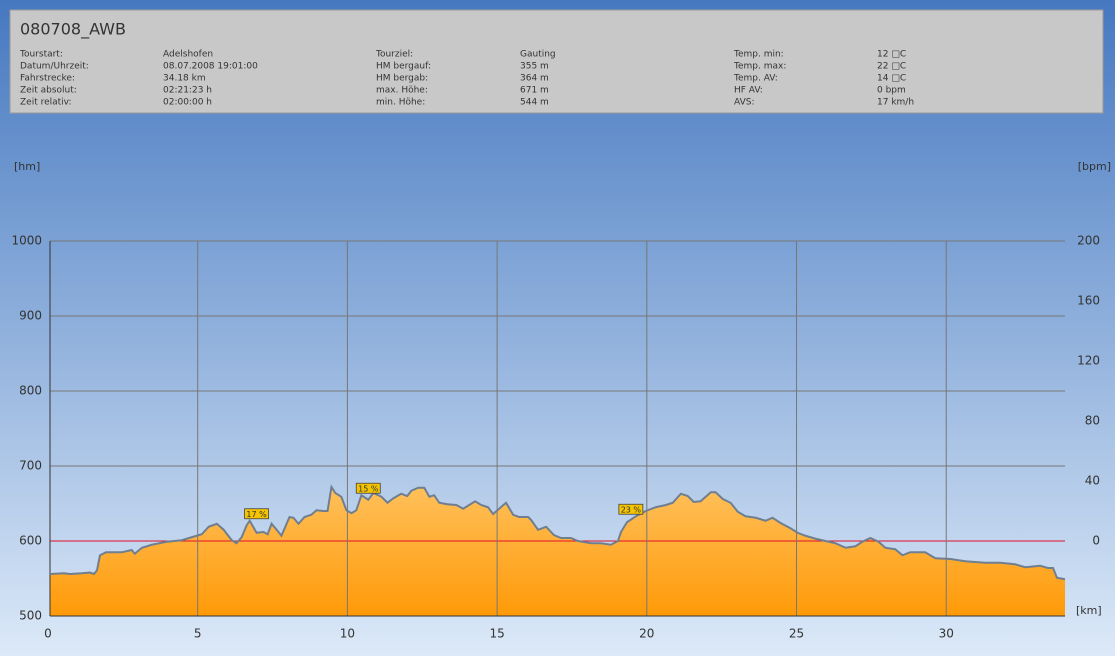  What do you see at coordinates (184, 79) in the screenshot?
I see `info-value: 34.18 km` at bounding box center [184, 79].